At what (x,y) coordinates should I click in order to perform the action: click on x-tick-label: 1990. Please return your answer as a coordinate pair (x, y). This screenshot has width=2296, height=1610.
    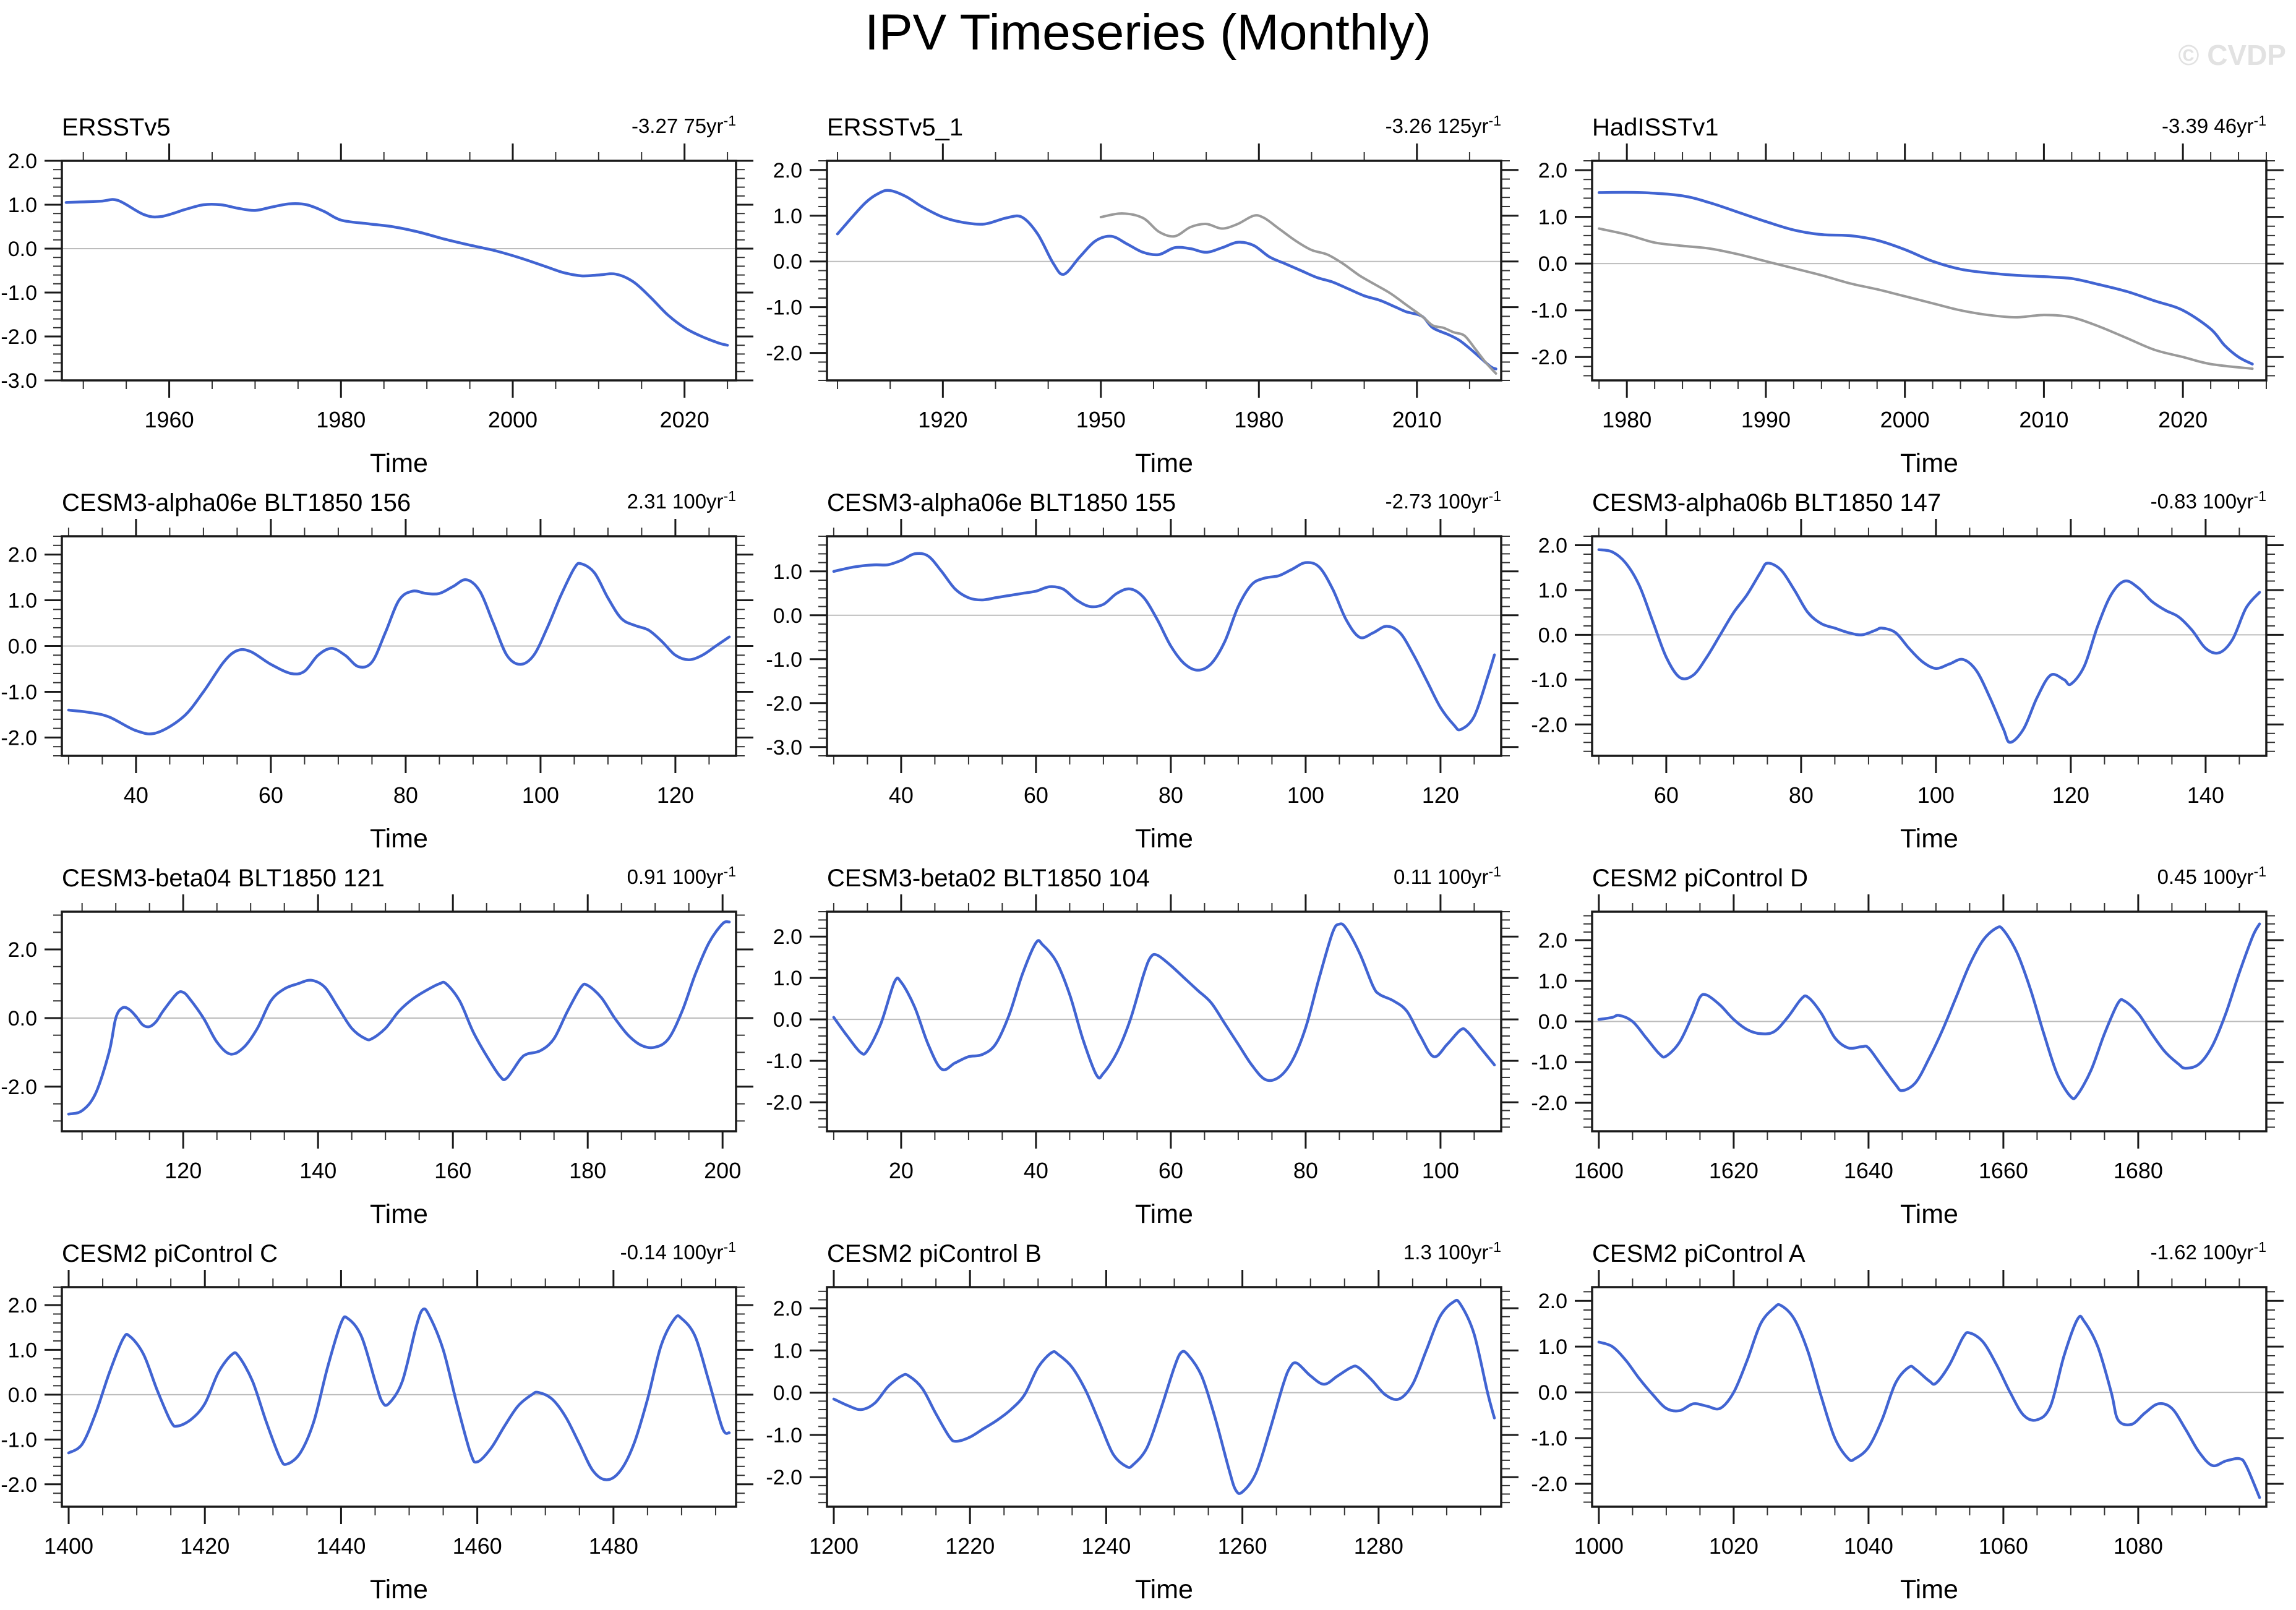
    Looking at the image, I should click on (1766, 419).